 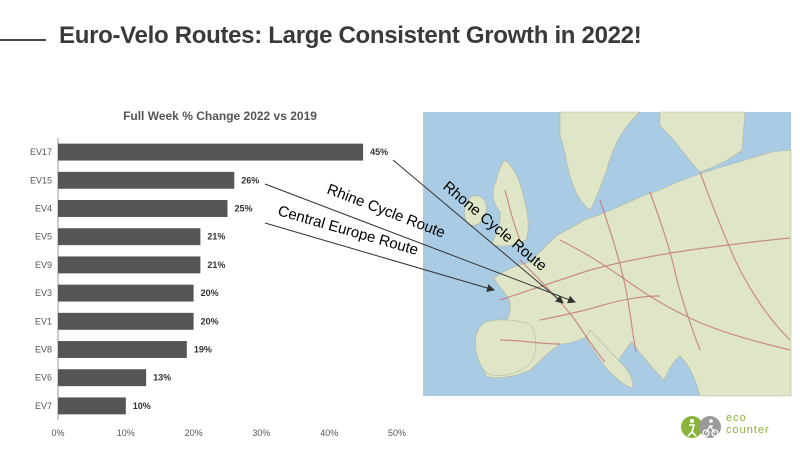 What do you see at coordinates (146, 180) in the screenshot?
I see `bar-ev15` at bounding box center [146, 180].